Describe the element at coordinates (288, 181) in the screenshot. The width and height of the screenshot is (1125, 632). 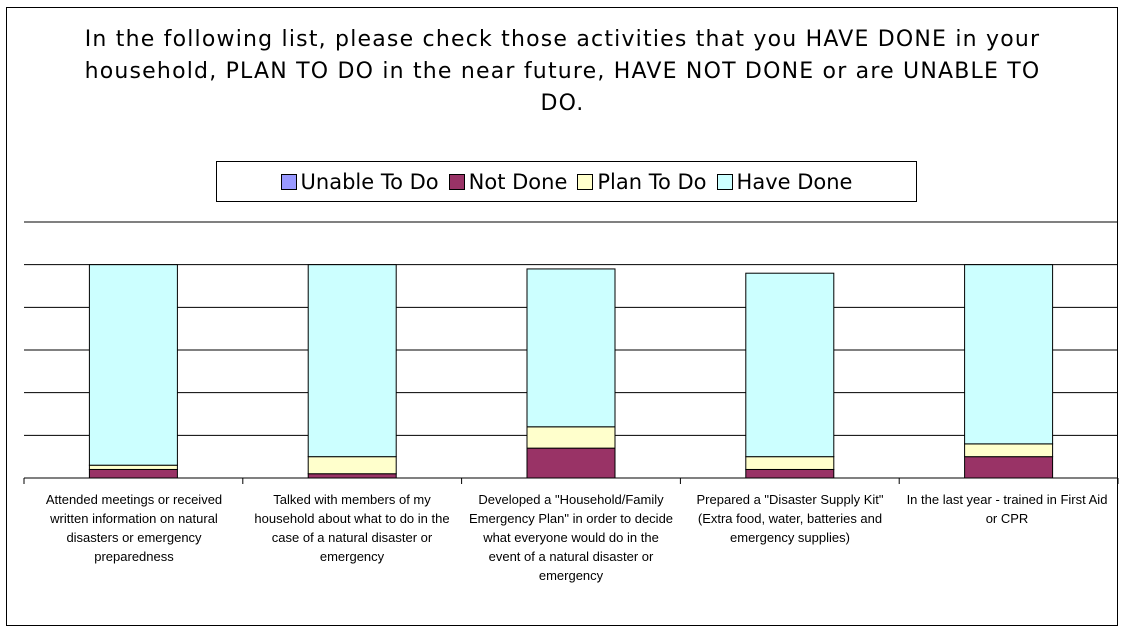
I see `legend-swatch-unable-to-do` at that location.